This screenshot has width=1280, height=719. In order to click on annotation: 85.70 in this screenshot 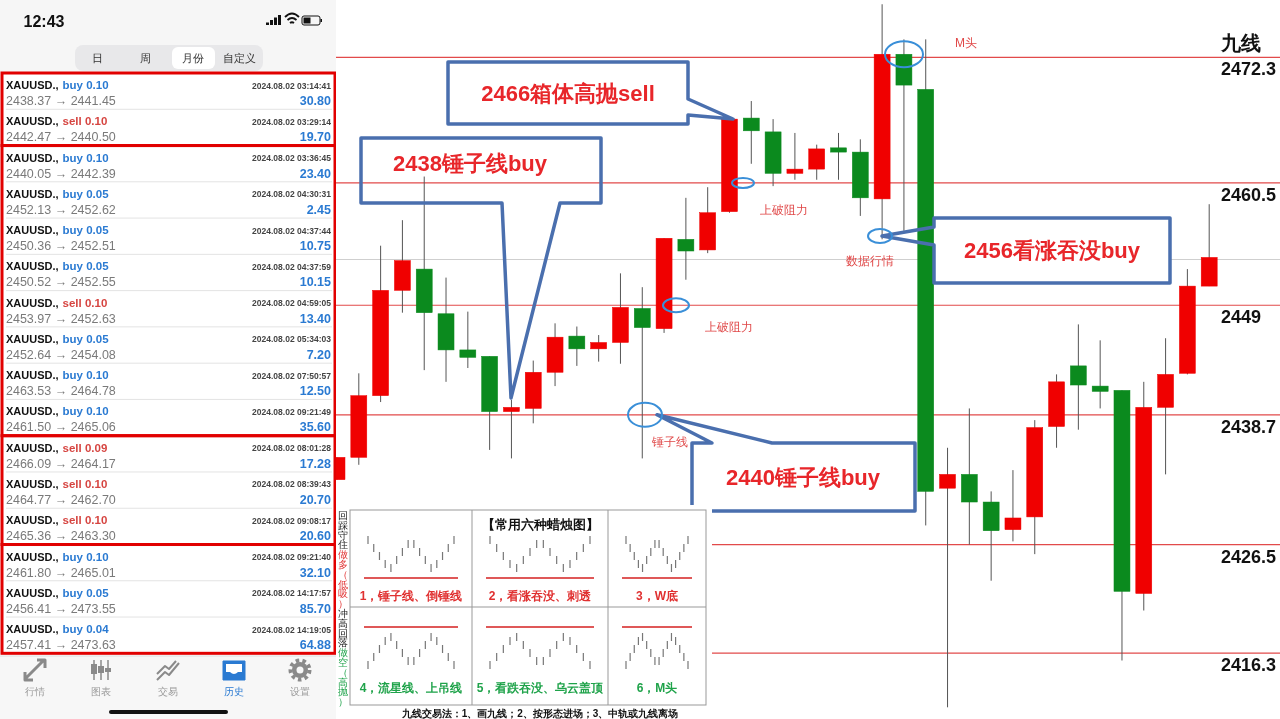, I will do `click(315, 608)`.